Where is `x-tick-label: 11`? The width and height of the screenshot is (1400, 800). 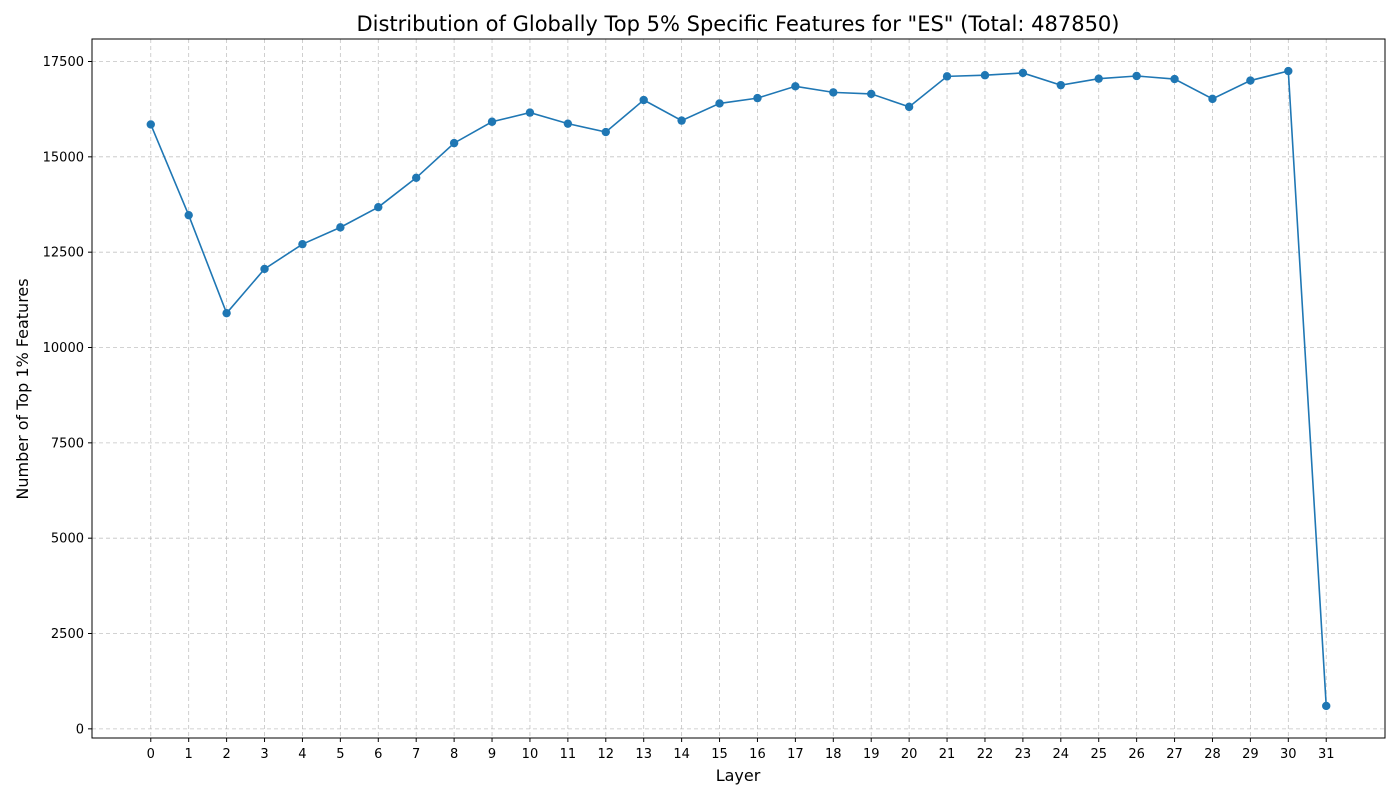
x-tick-label: 11 is located at coordinates (568, 754).